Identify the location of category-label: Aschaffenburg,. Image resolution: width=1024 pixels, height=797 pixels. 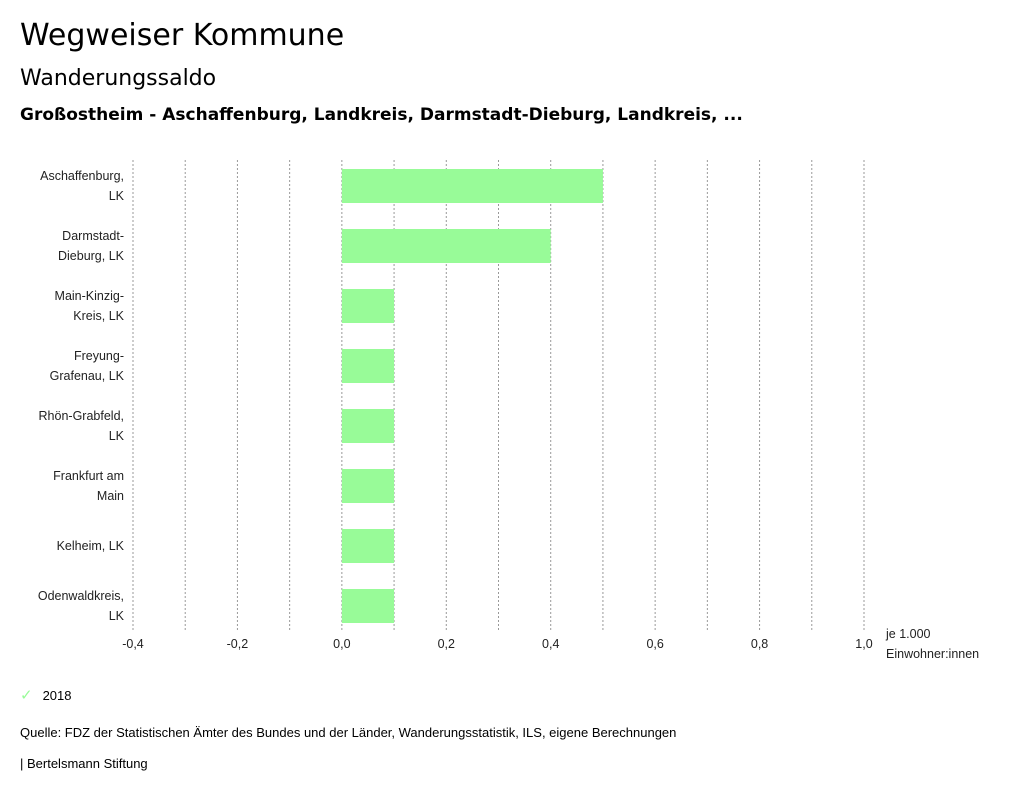
(82, 176).